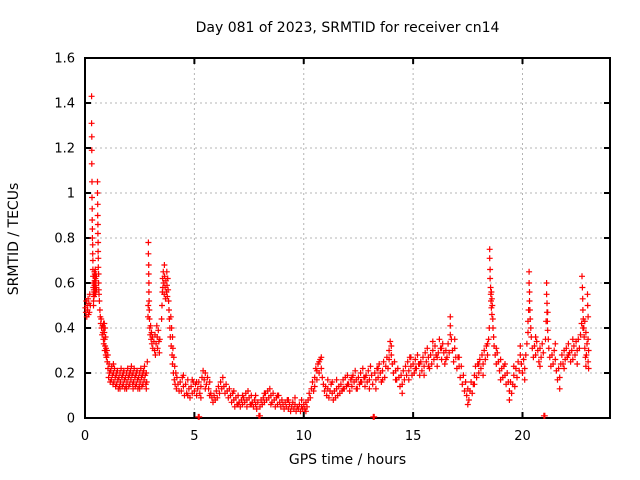  What do you see at coordinates (303, 436) in the screenshot?
I see `x-tick-label: 10` at bounding box center [303, 436].